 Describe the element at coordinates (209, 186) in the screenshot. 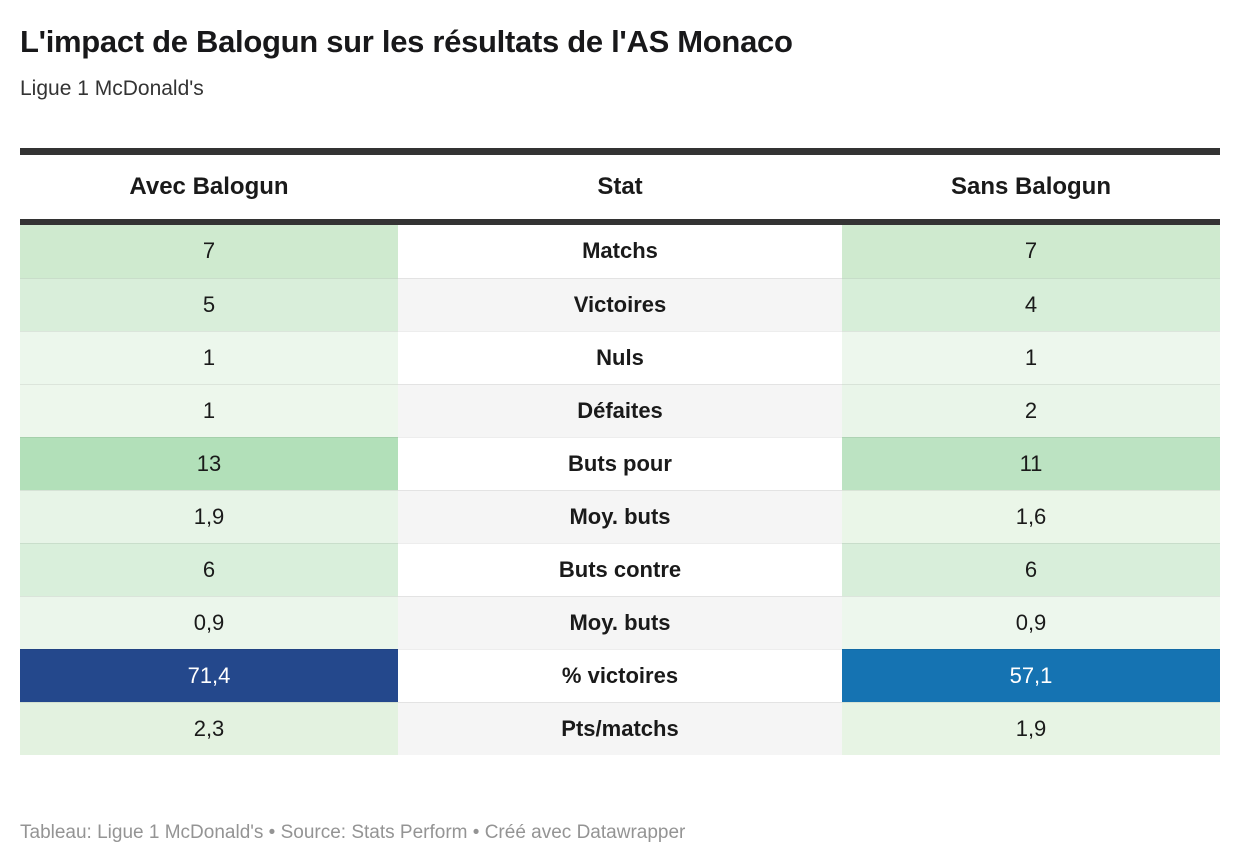

I see `column-header-avec-balogun: Avec Balogun` at that location.